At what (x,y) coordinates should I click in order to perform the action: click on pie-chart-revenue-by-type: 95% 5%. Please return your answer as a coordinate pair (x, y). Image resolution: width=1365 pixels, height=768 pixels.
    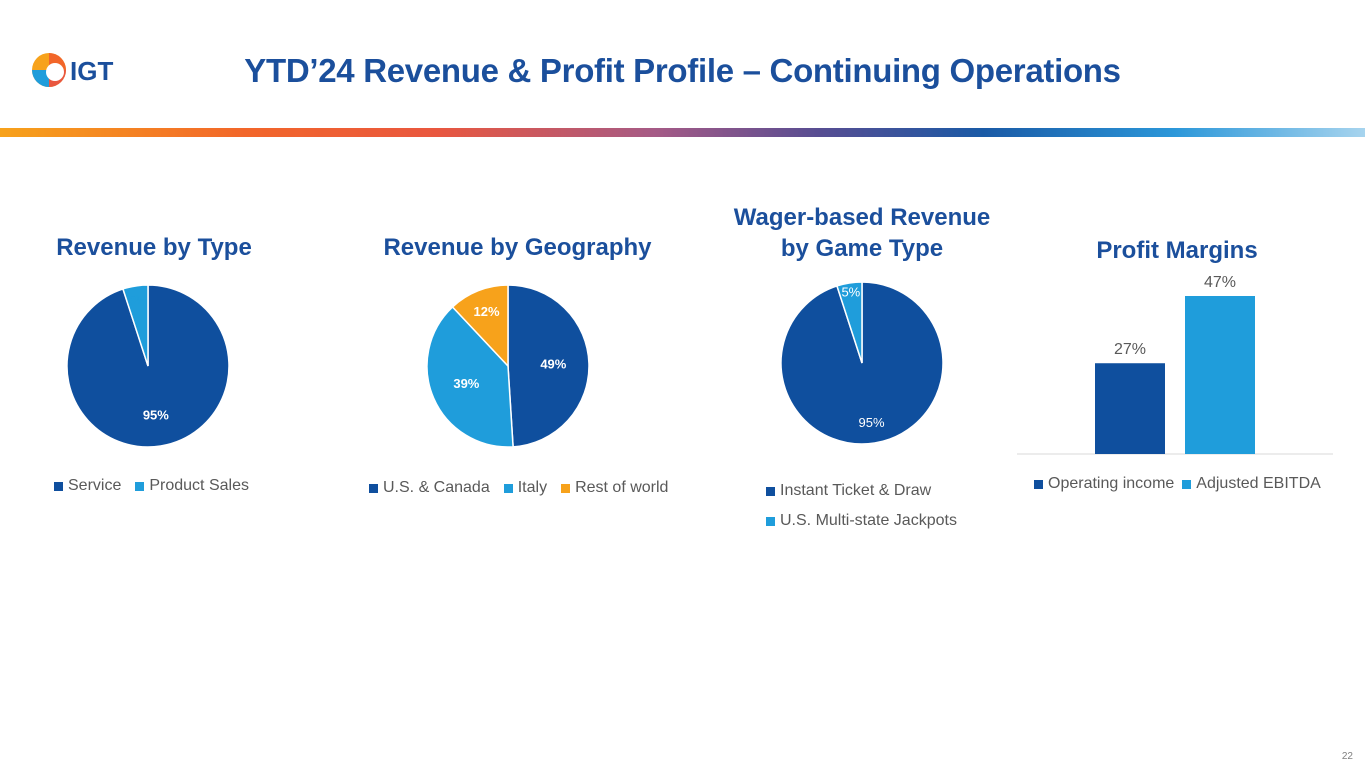
    Looking at the image, I should click on (148, 366).